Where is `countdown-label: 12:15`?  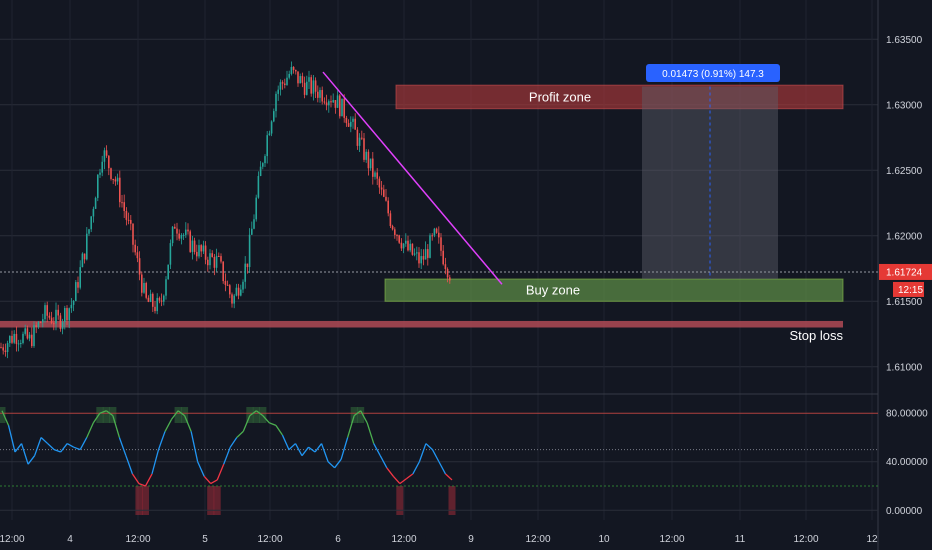 countdown-label: 12:15 is located at coordinates (910, 290).